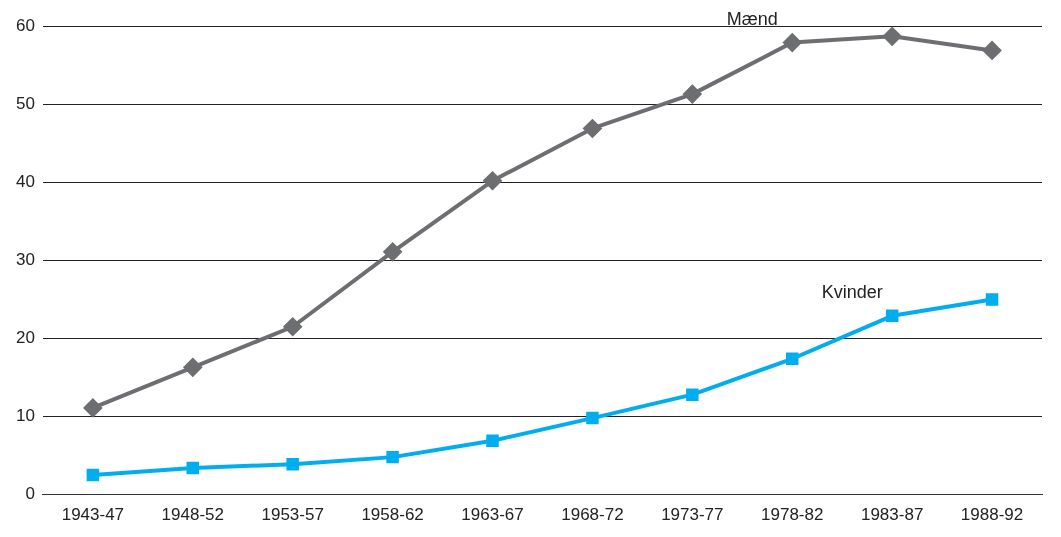 The width and height of the screenshot is (1061, 537). Describe the element at coordinates (30, 494) in the screenshot. I see `y-tick-label: 0` at that location.